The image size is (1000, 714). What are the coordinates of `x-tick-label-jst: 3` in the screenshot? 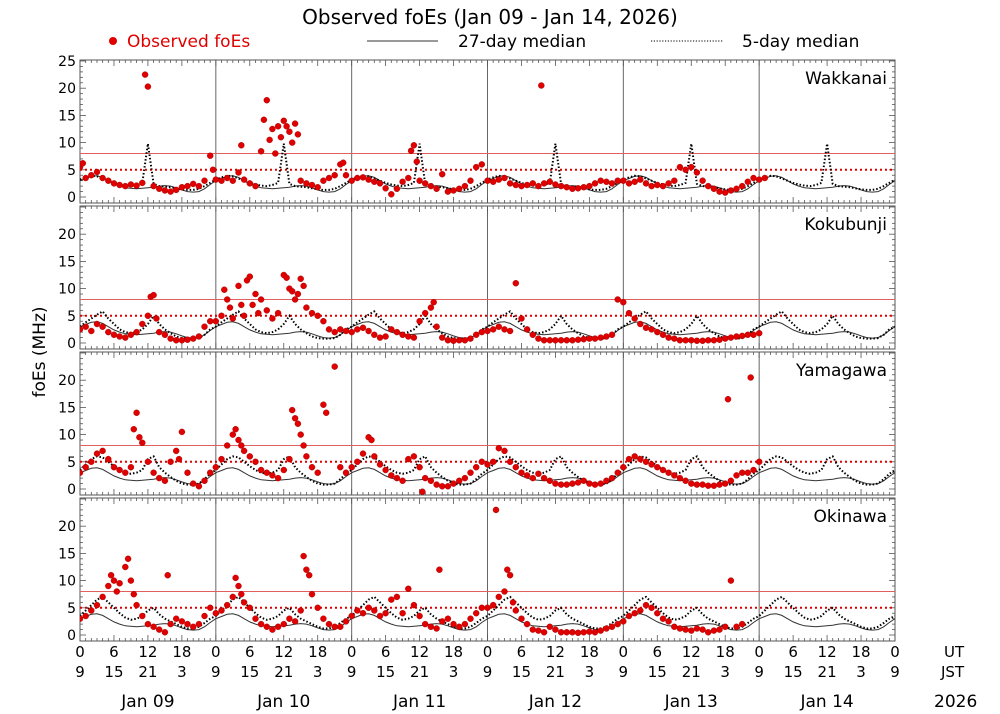 It's located at (182, 672).